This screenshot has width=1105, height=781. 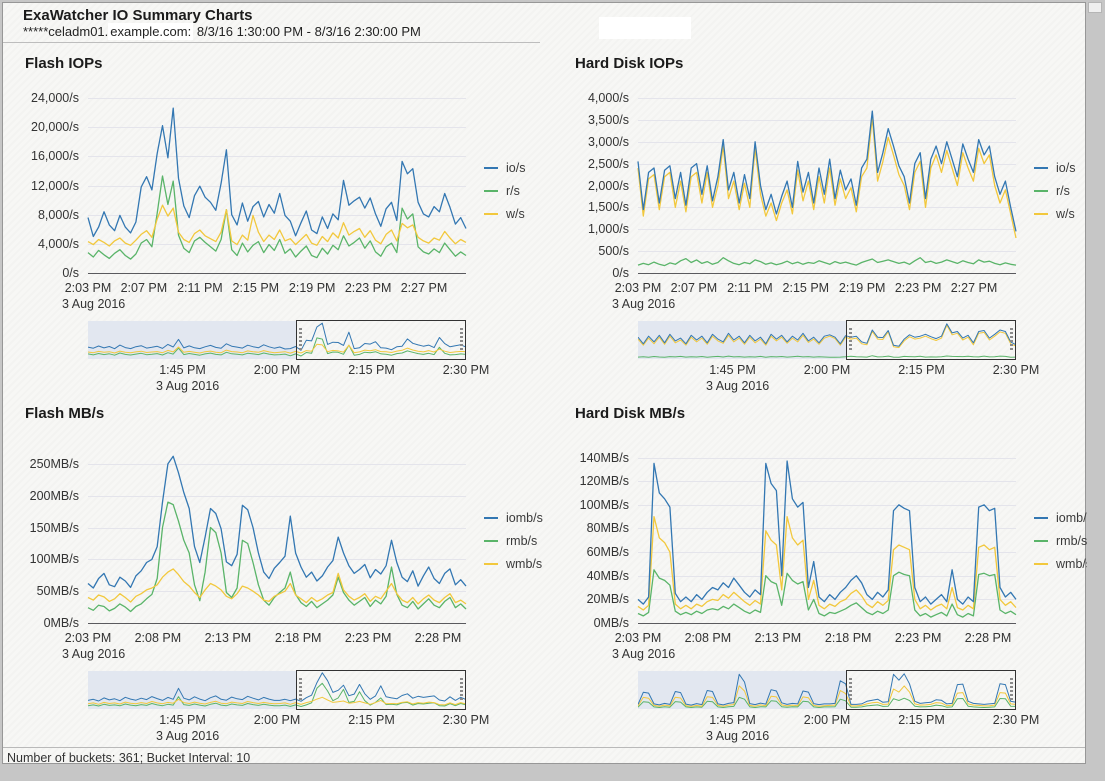 I want to click on overview-x-axis-label: 2:00 PM, so click(x=827, y=370).